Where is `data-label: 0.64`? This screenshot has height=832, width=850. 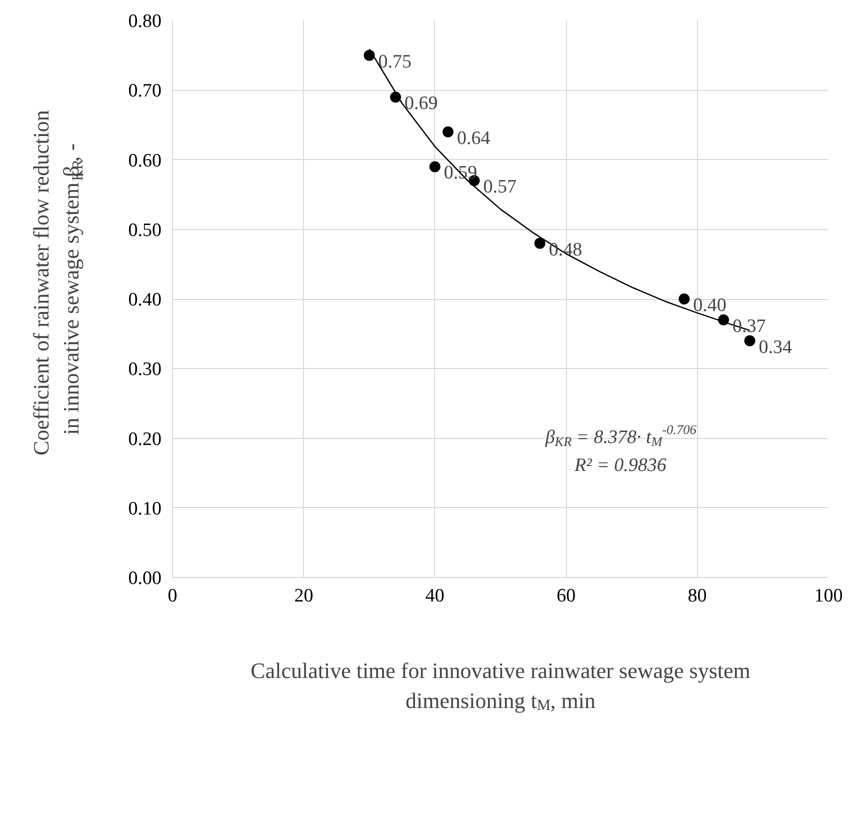
data-label: 0.64 is located at coordinates (474, 138).